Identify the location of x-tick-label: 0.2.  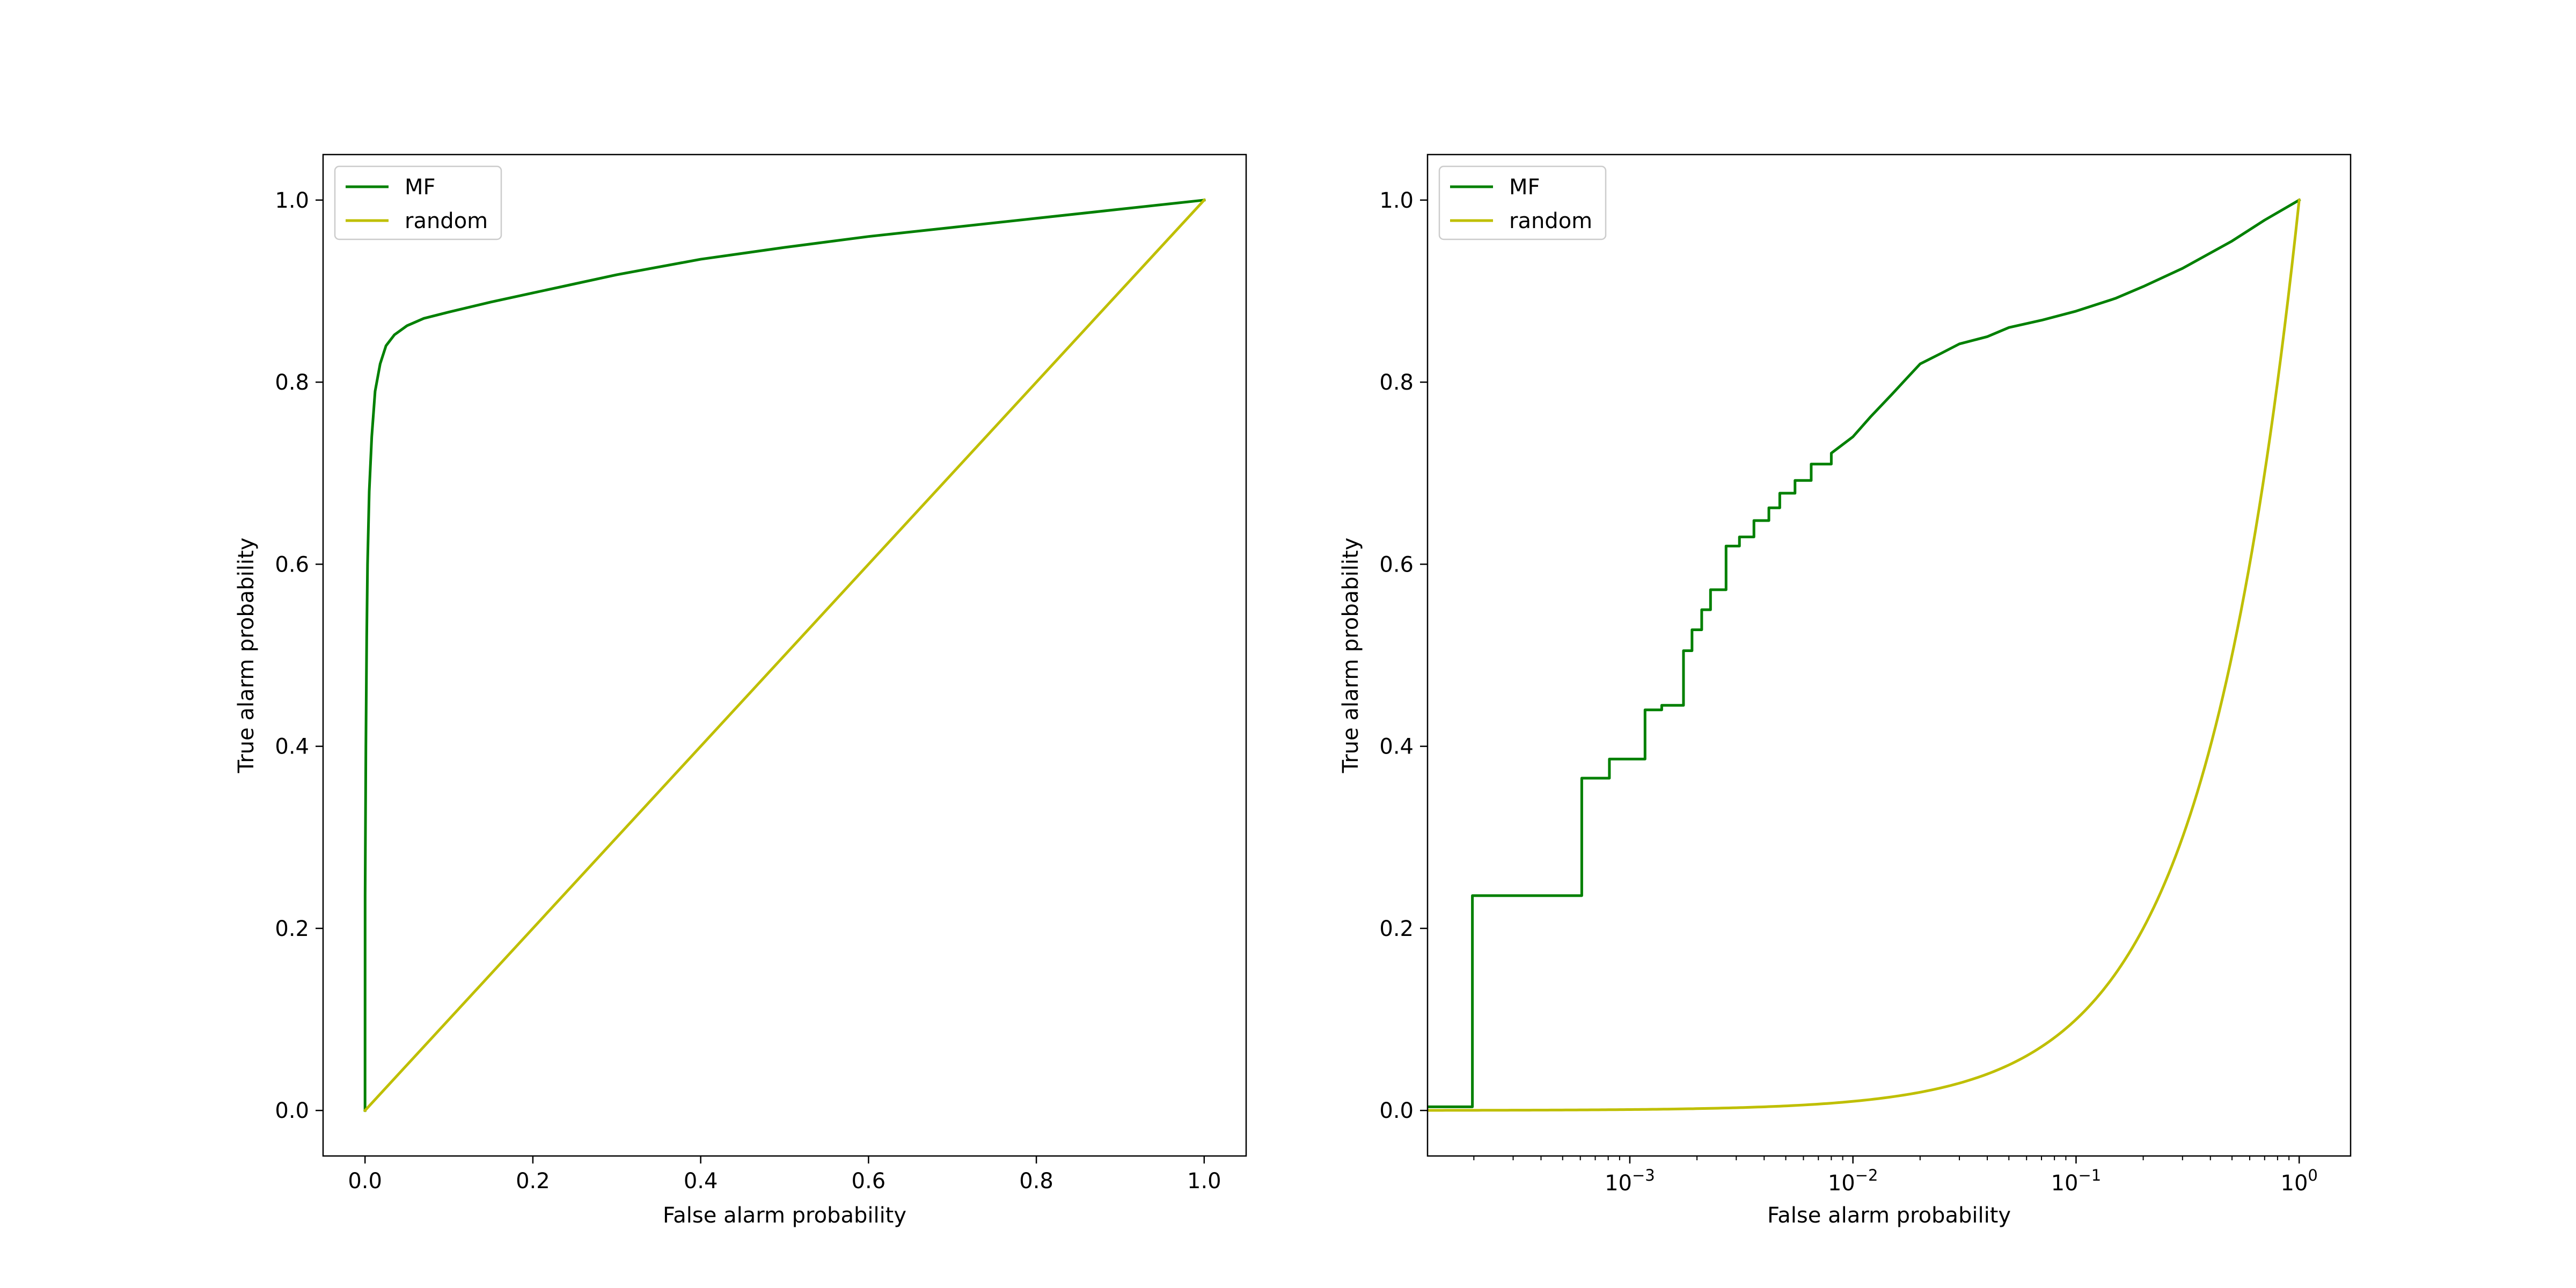
(533, 1181).